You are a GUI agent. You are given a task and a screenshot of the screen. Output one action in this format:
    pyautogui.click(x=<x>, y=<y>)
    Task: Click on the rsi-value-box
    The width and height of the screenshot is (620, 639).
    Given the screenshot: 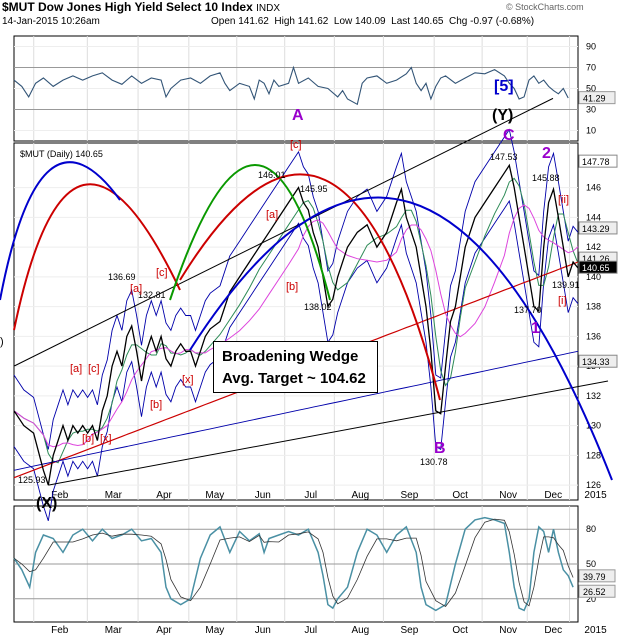 What is the action you would take?
    pyautogui.click(x=597, y=98)
    